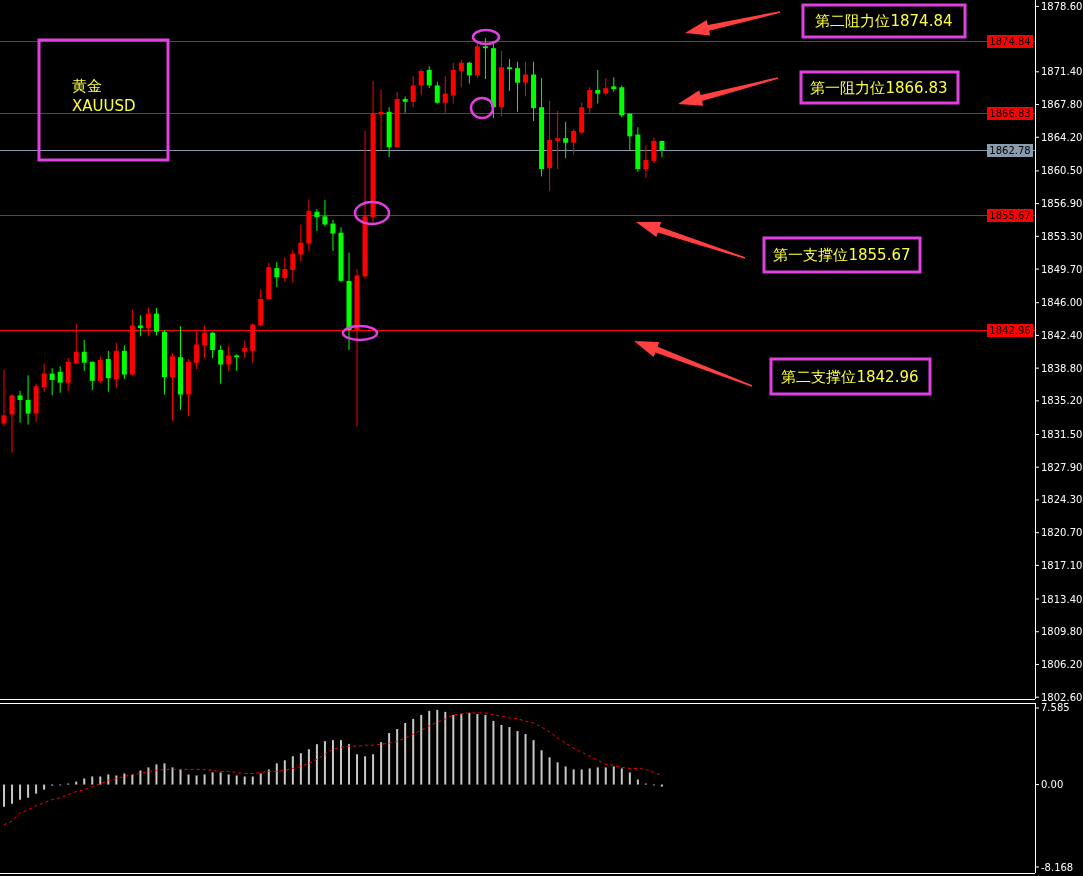  What do you see at coordinates (1062, 500) in the screenshot?
I see `y-tick-label: 1824.30` at bounding box center [1062, 500].